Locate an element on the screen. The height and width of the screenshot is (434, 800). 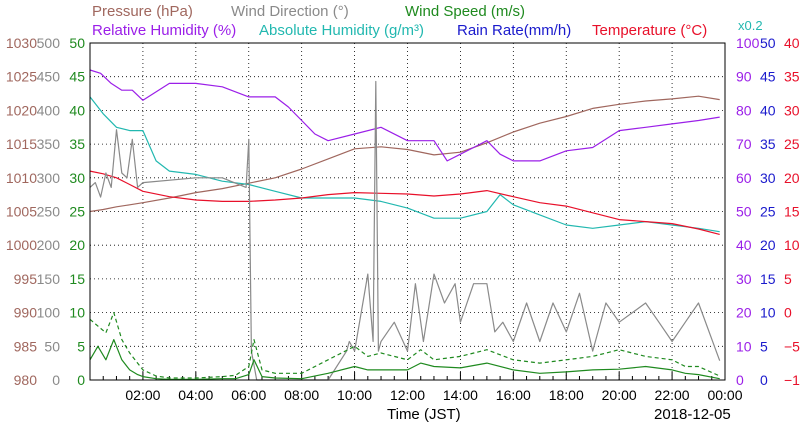
legend-wind-speed: Wind Speed (m/s) is located at coordinates (465, 11).